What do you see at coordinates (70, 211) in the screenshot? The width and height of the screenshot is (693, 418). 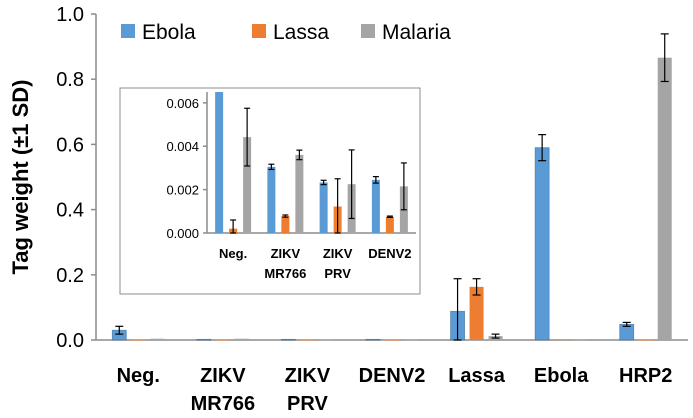 I see `y-tick-label: 0.4` at bounding box center [70, 211].